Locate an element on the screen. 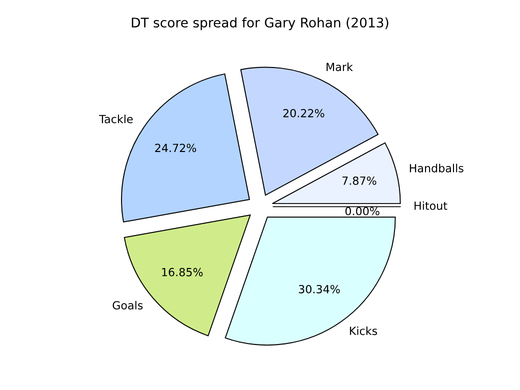  data-label: 7.87% is located at coordinates (359, 180).